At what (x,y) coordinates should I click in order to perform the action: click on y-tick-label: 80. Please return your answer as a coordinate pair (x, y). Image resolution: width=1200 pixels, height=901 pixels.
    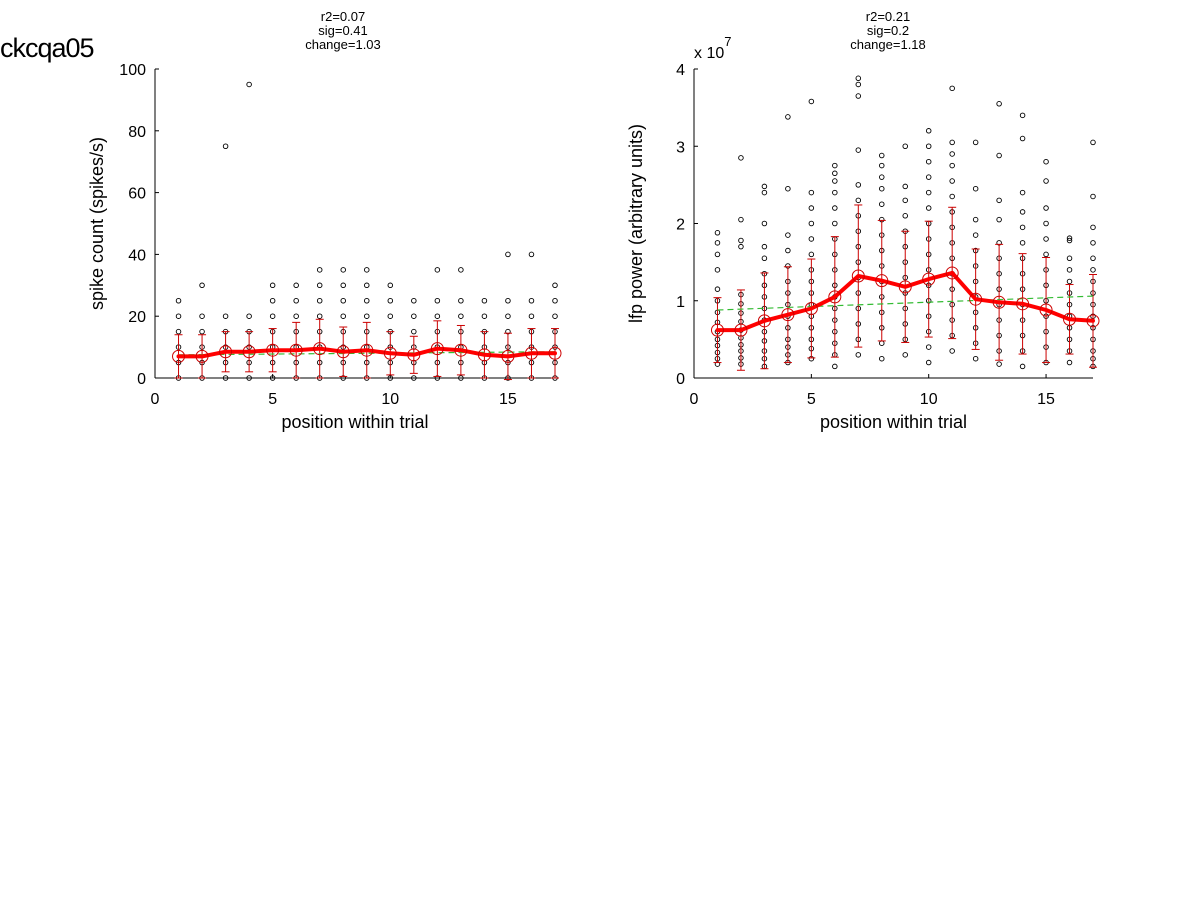
    Looking at the image, I should click on (137, 132).